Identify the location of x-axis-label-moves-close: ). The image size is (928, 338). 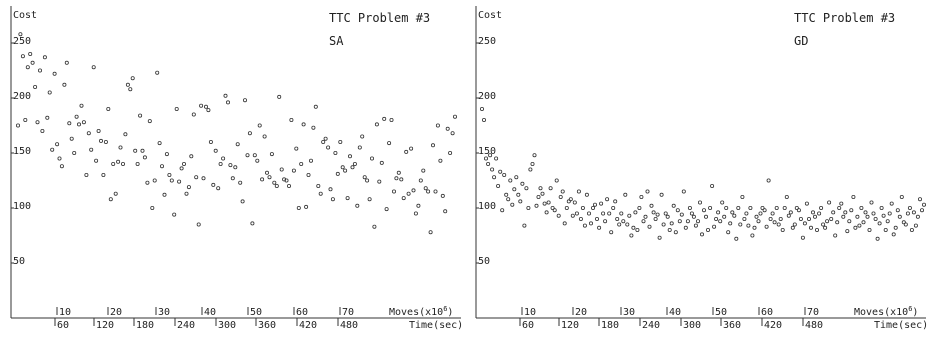
(915, 312).